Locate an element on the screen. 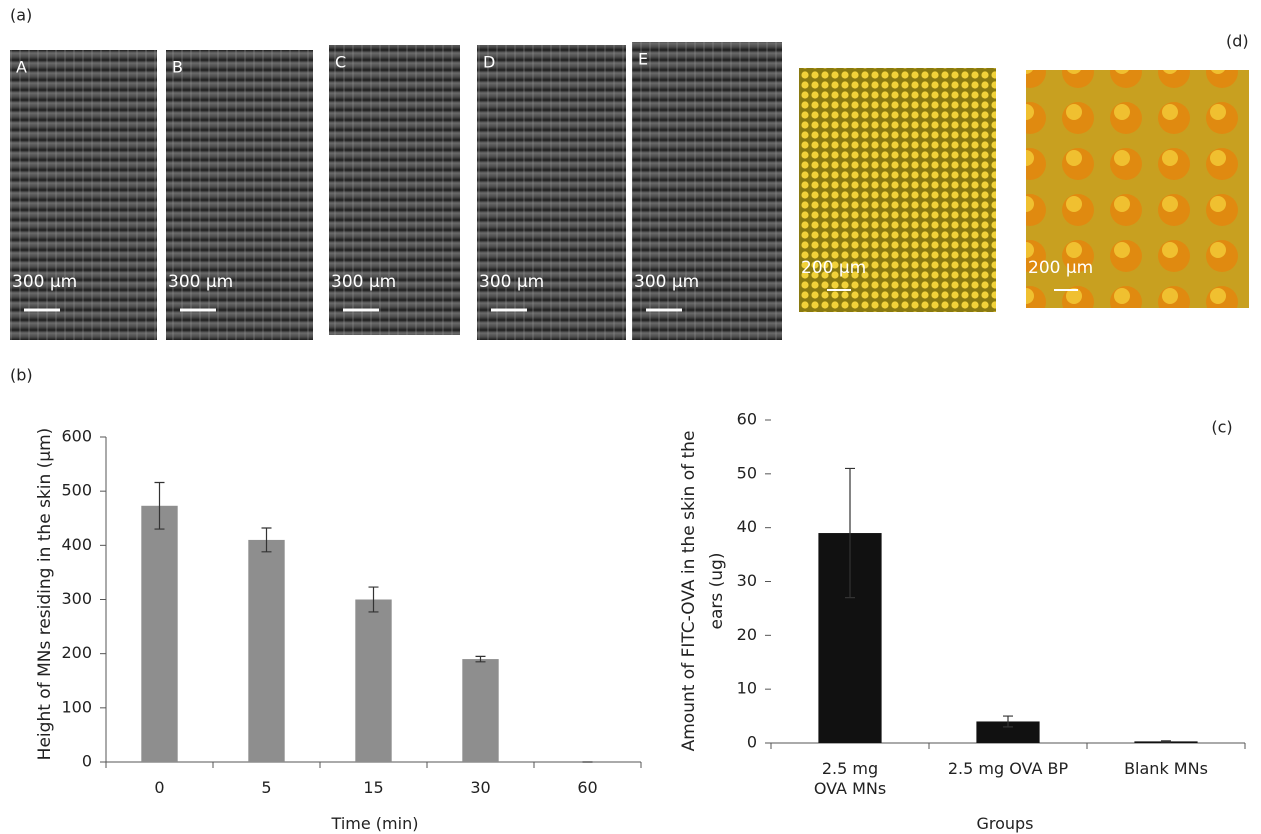 The image size is (1261, 834). x-tick-label: 0 is located at coordinates (159, 787).